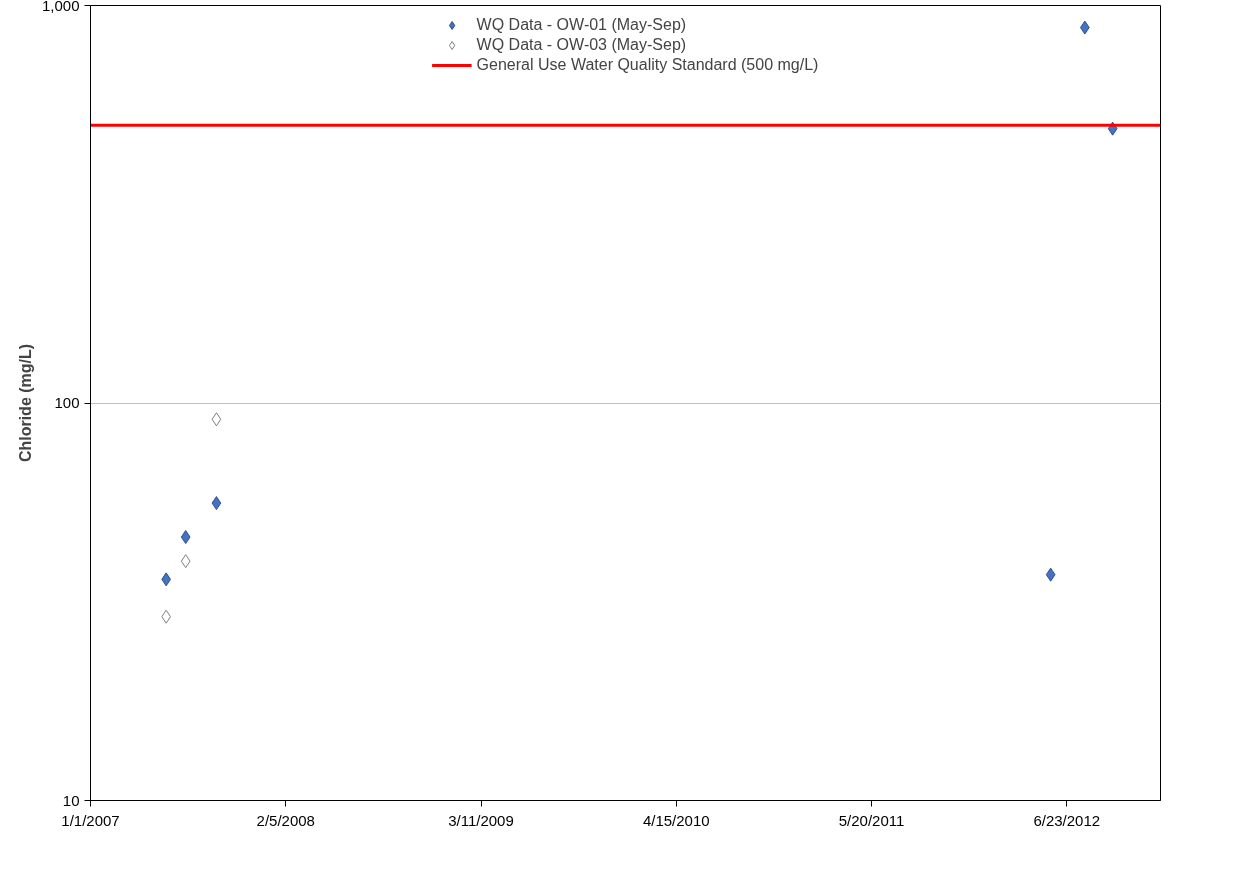  I want to click on x-tick-label: 4/15/2010, so click(676, 820).